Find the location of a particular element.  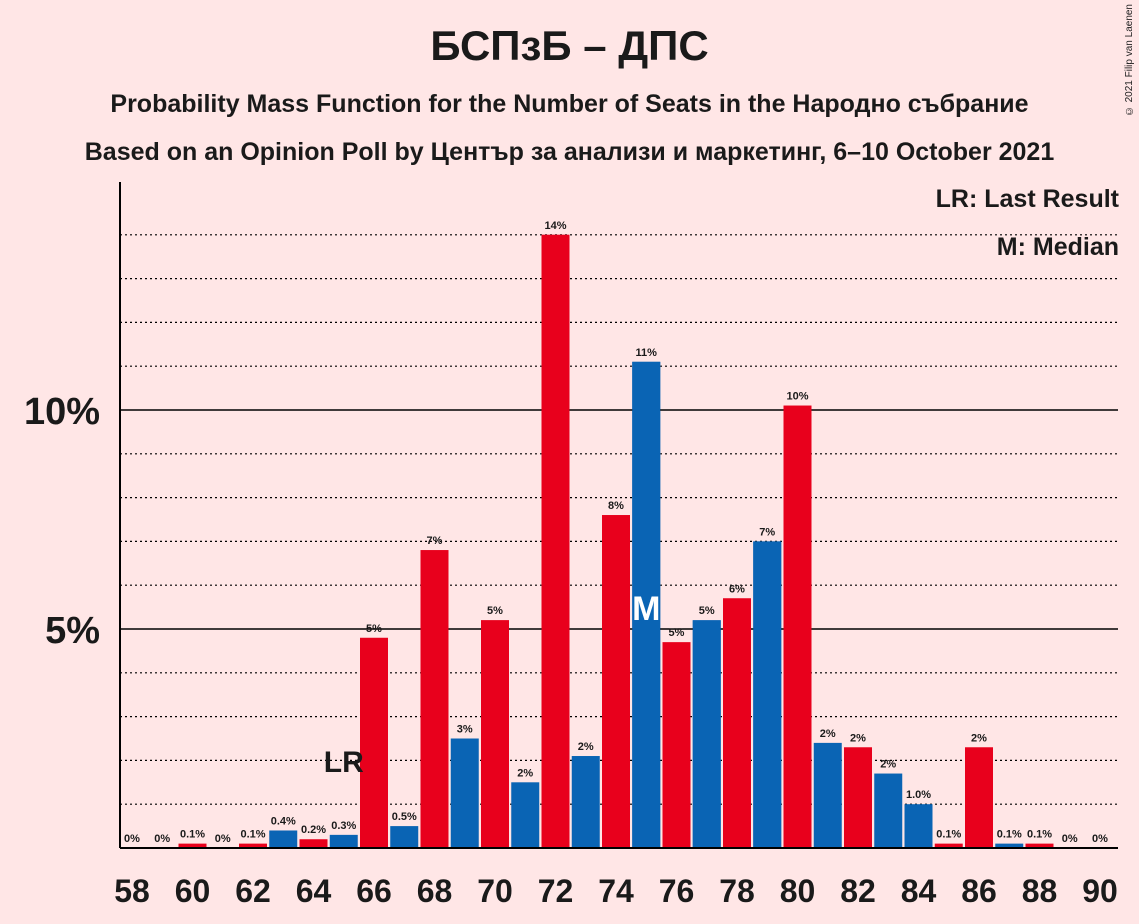

data-label: 0.2% is located at coordinates (313, 830).